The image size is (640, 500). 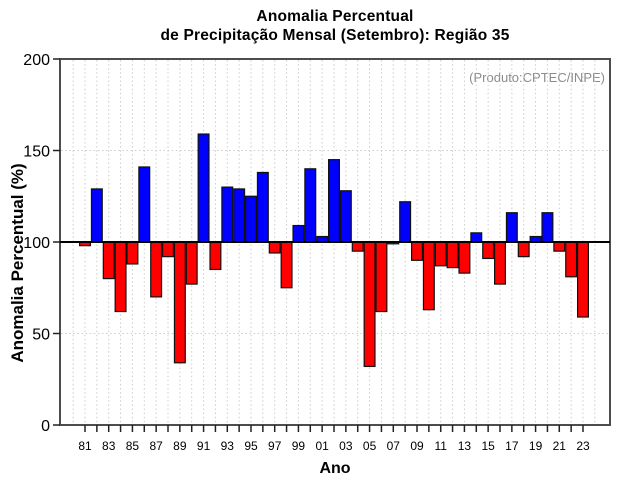 What do you see at coordinates (452, 255) in the screenshot?
I see `bar-2012` at bounding box center [452, 255].